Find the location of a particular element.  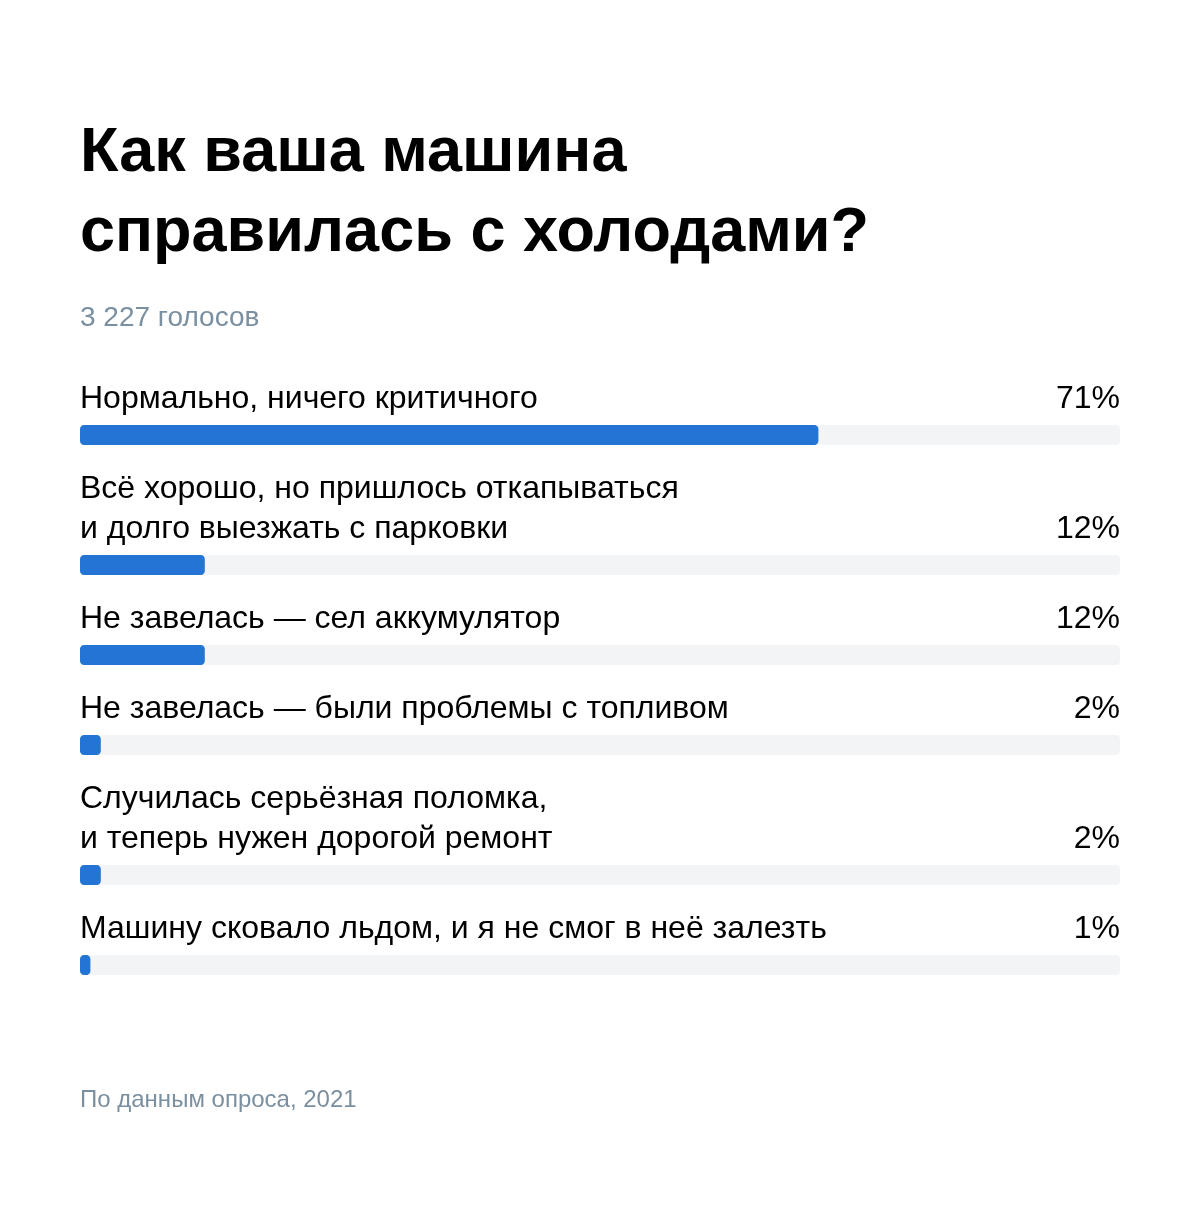

y-tick-label: Всё хорошо, но пришлось откапываться и долго выезжать с парковки is located at coordinates (379, 507).